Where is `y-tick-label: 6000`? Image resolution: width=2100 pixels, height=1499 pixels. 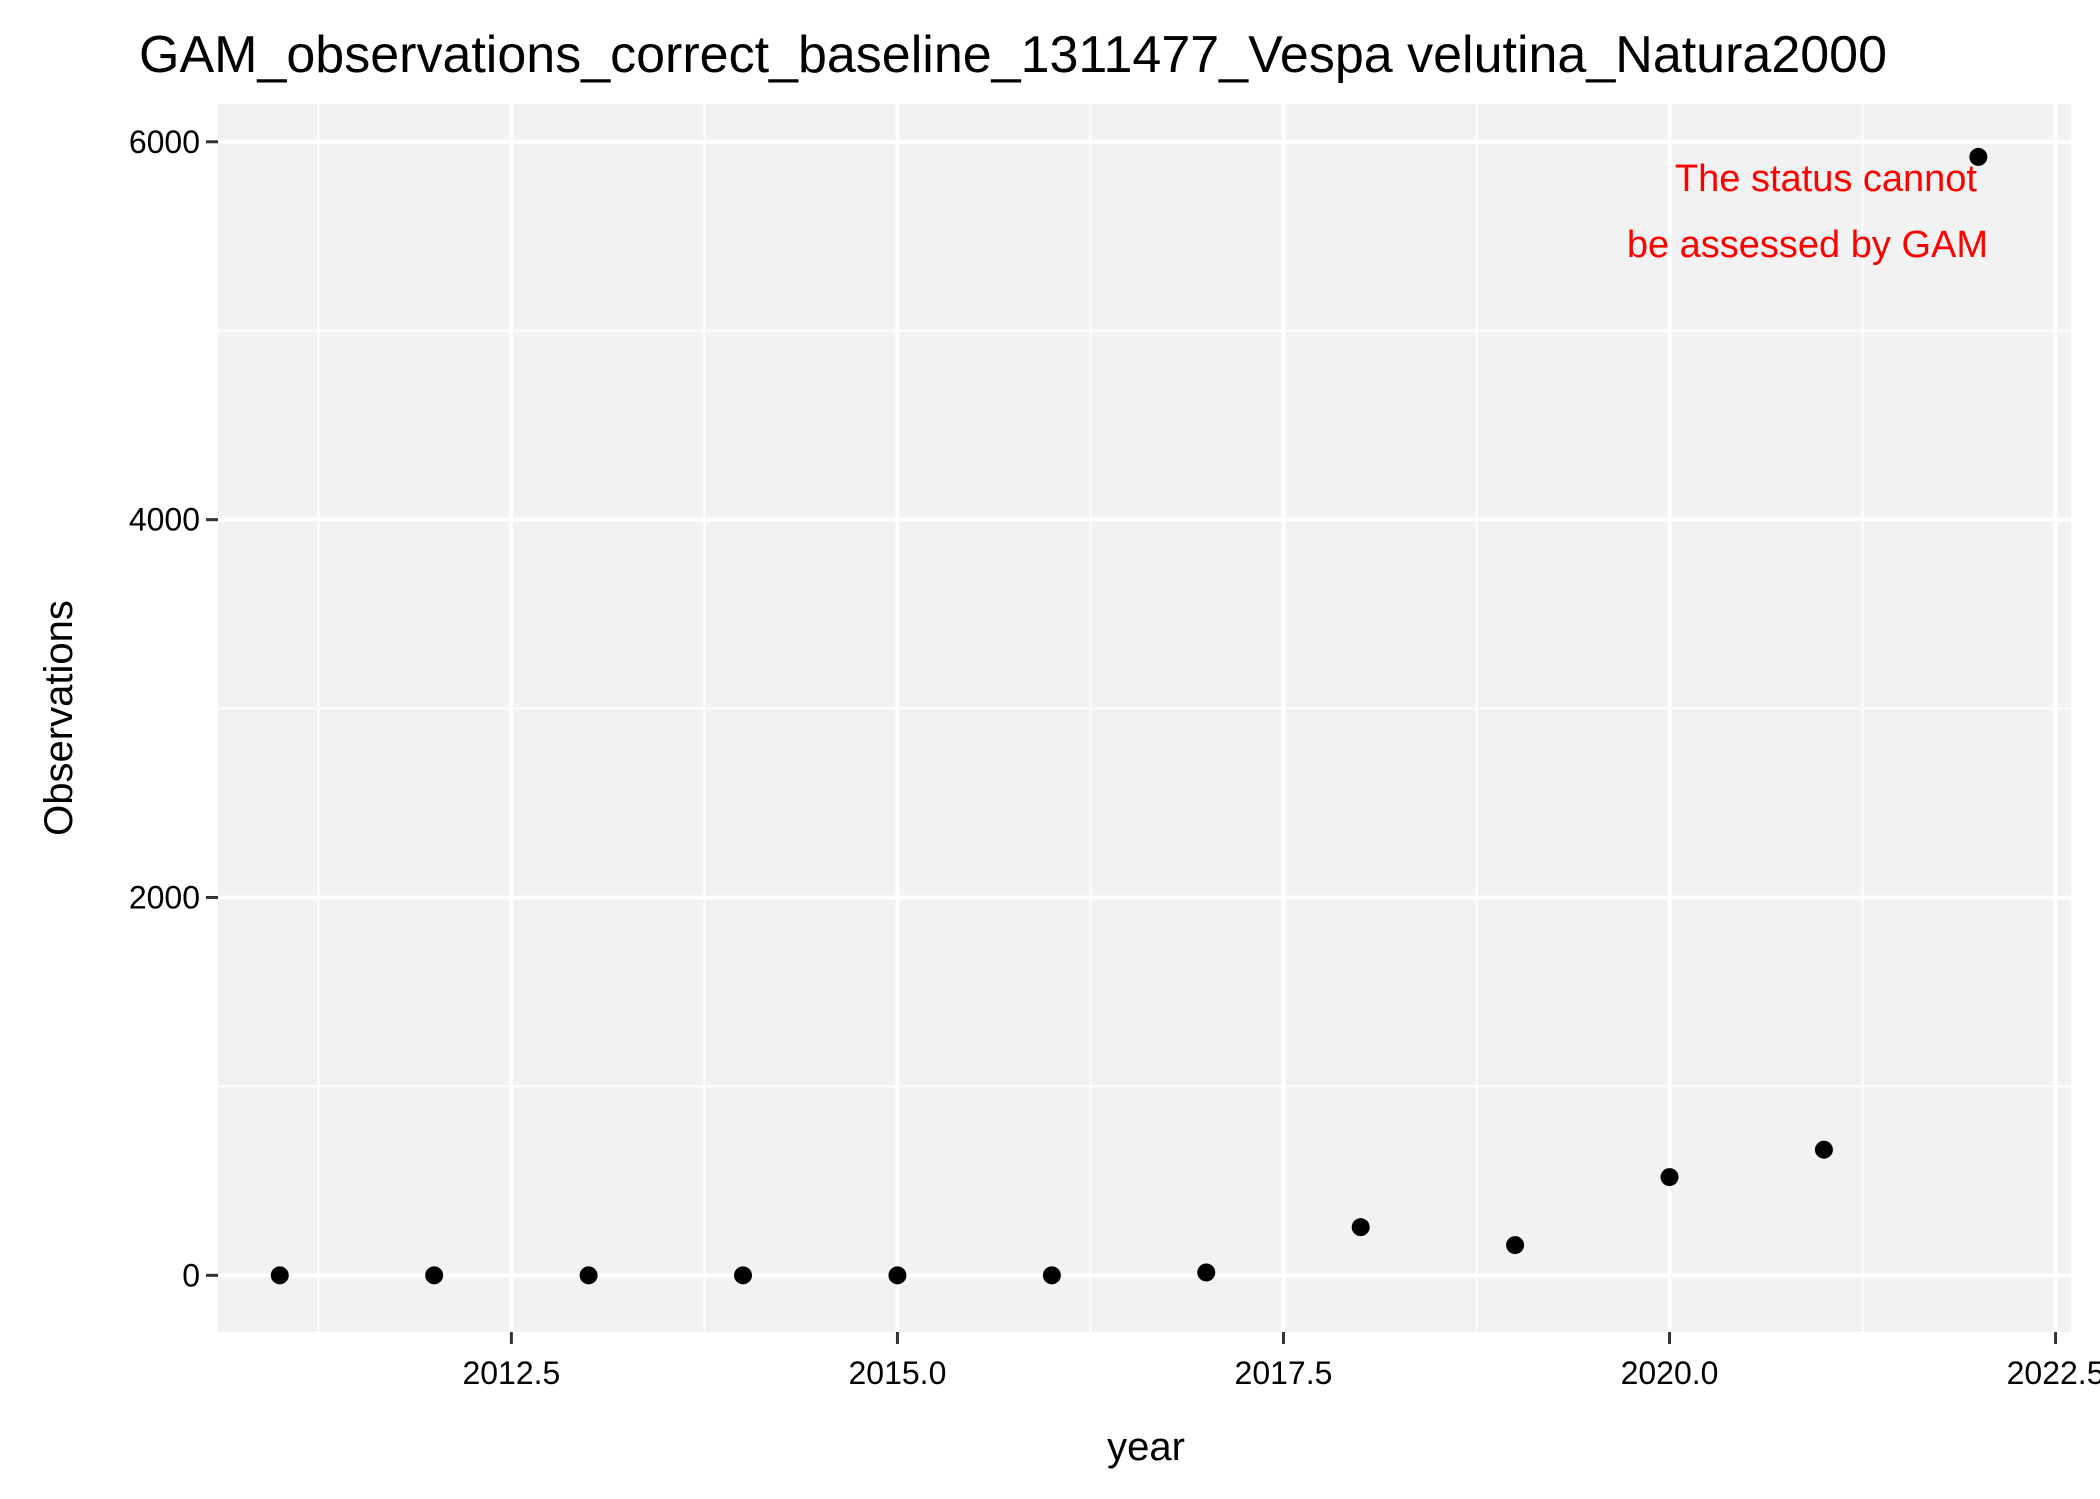
y-tick-label: 6000 is located at coordinates (164, 142).